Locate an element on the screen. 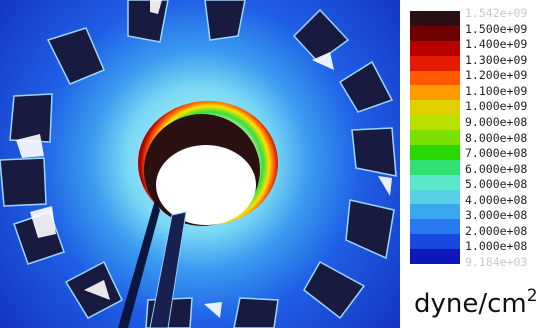  colorbar is located at coordinates (435, 138).